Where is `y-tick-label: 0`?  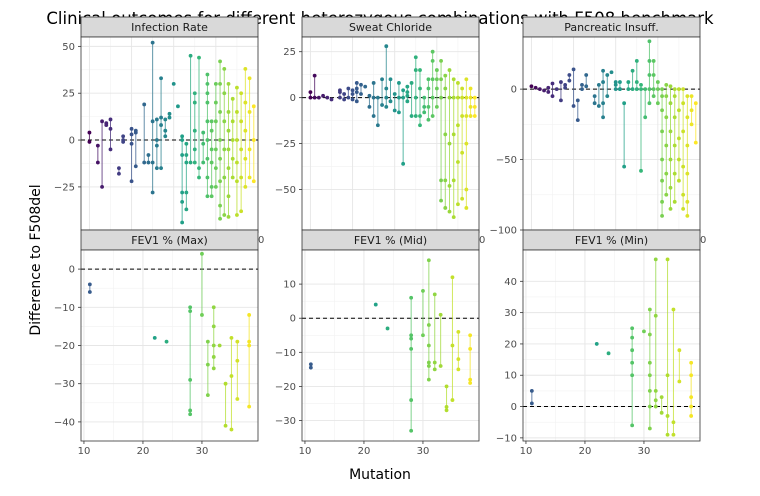
y-tick-label: 0 is located at coordinates (514, 407).